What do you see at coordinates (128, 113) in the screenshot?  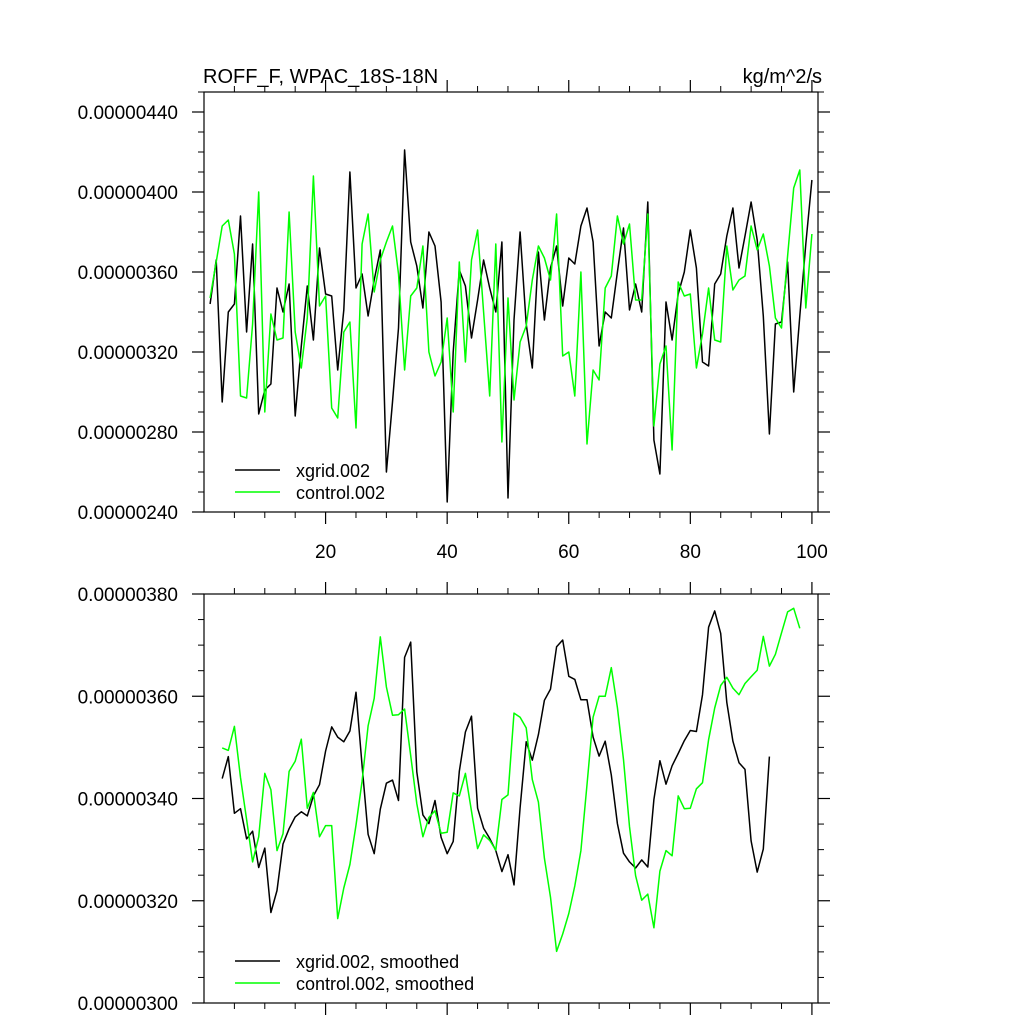 I see `y-tick-label: 0.00000440` at bounding box center [128, 113].